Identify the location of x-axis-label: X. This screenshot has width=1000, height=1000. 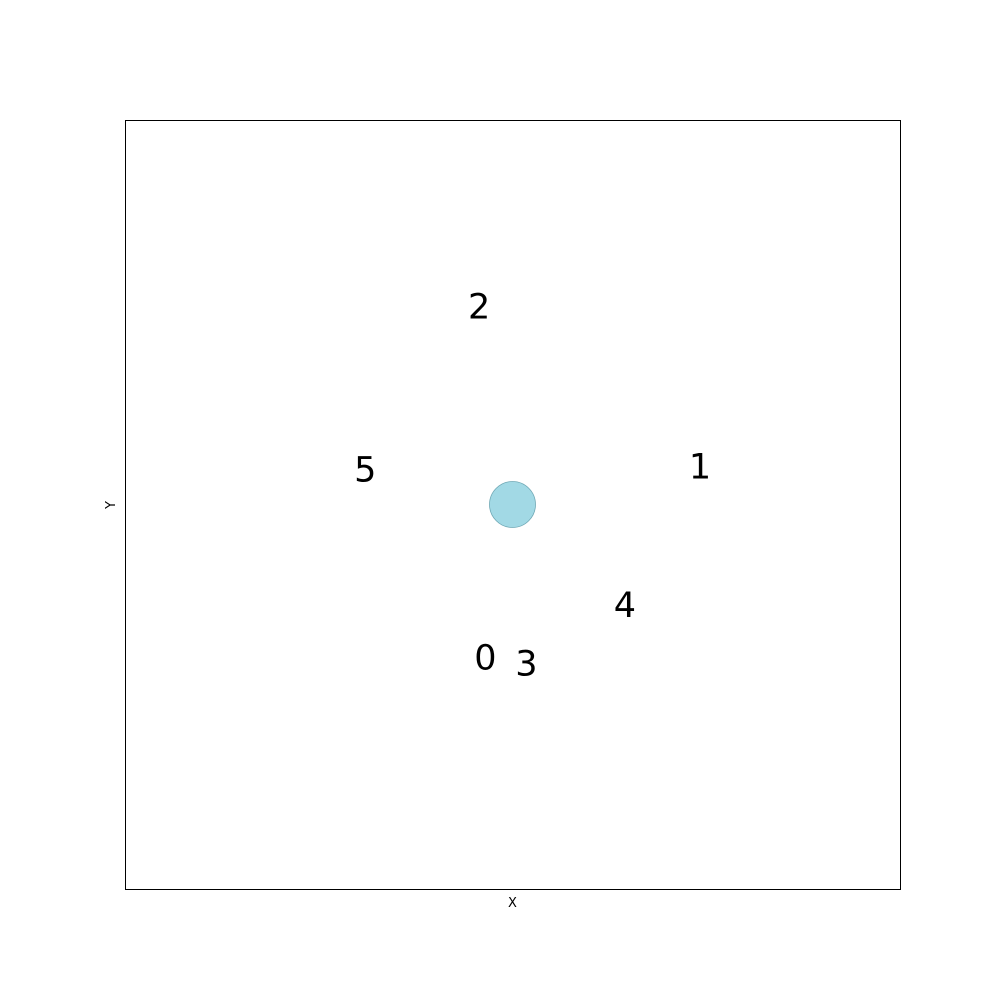
(512, 903).